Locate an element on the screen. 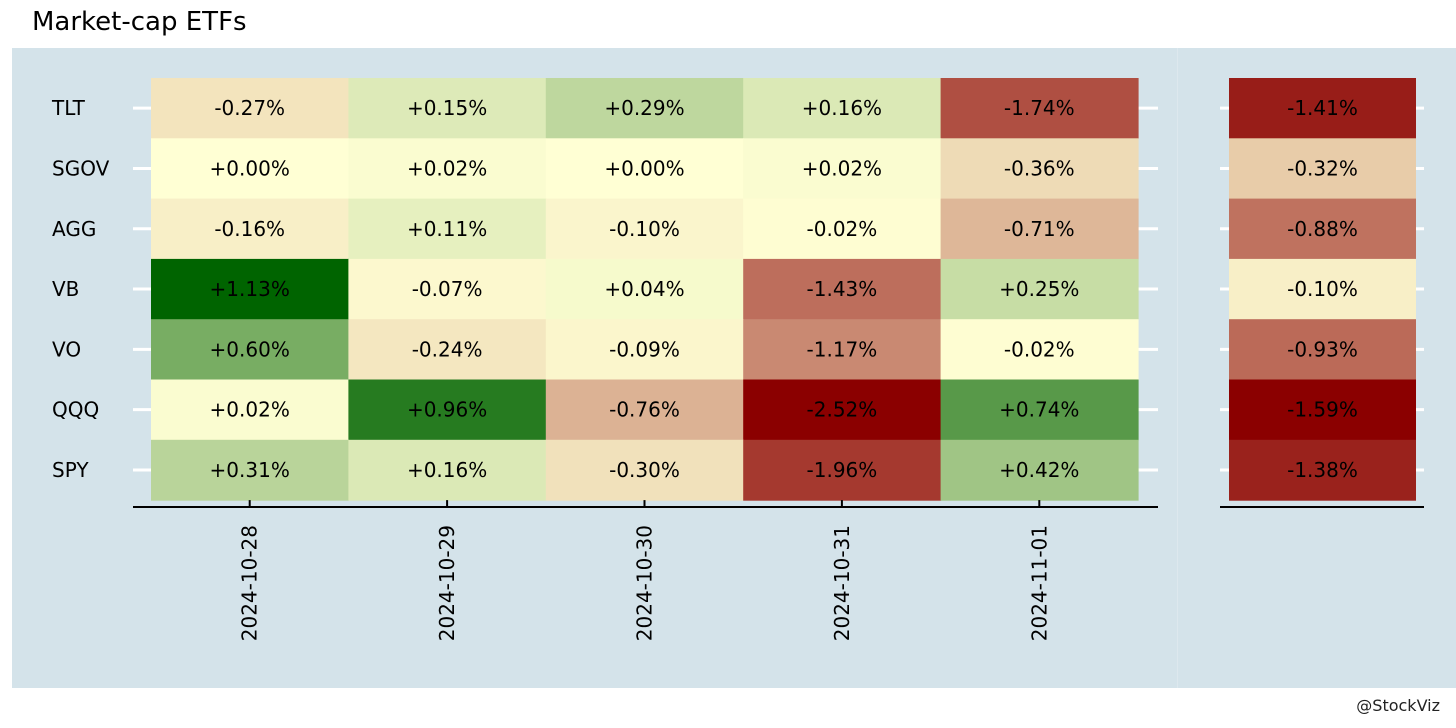 Image resolution: width=1456 pixels, height=728 pixels. cell-label: -0.07% is located at coordinates (447, 289).